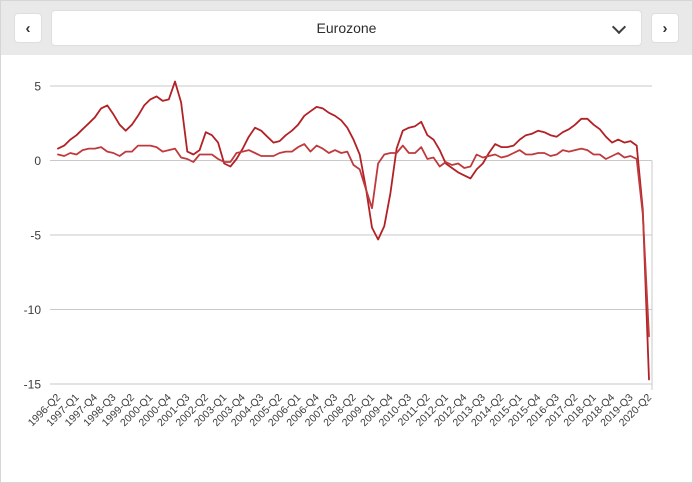  I want to click on region-dropdown: Eurozone, so click(346, 28).